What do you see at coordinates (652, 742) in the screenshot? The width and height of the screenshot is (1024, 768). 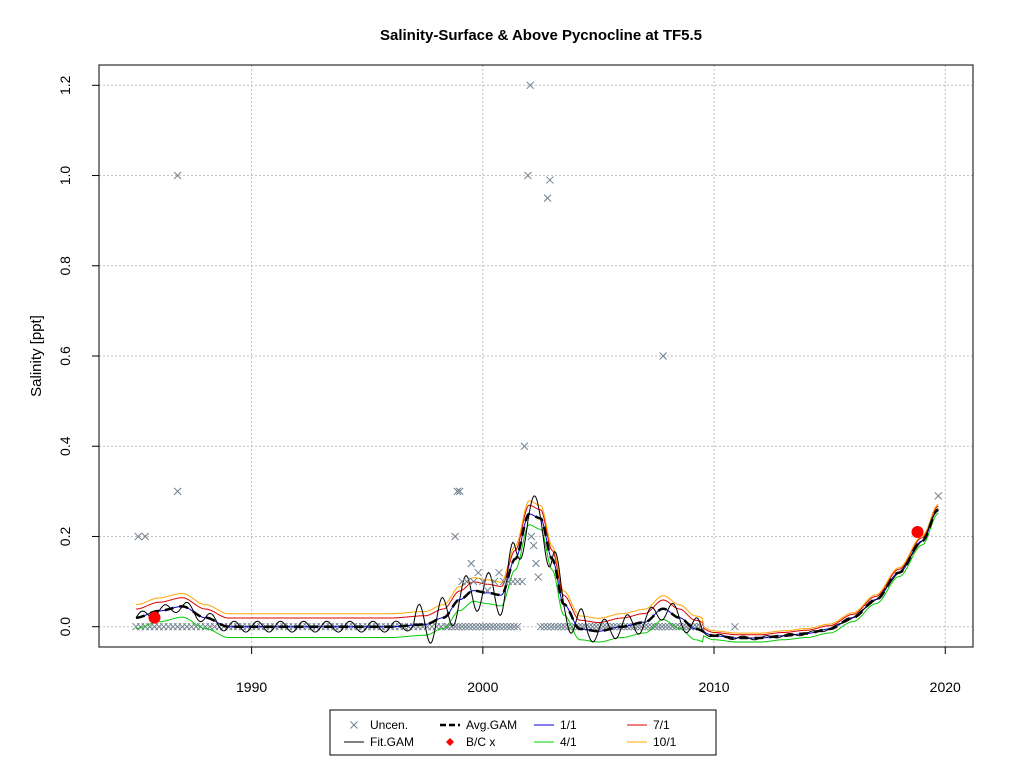 I see `legend-item-s10: 10/1` at bounding box center [652, 742].